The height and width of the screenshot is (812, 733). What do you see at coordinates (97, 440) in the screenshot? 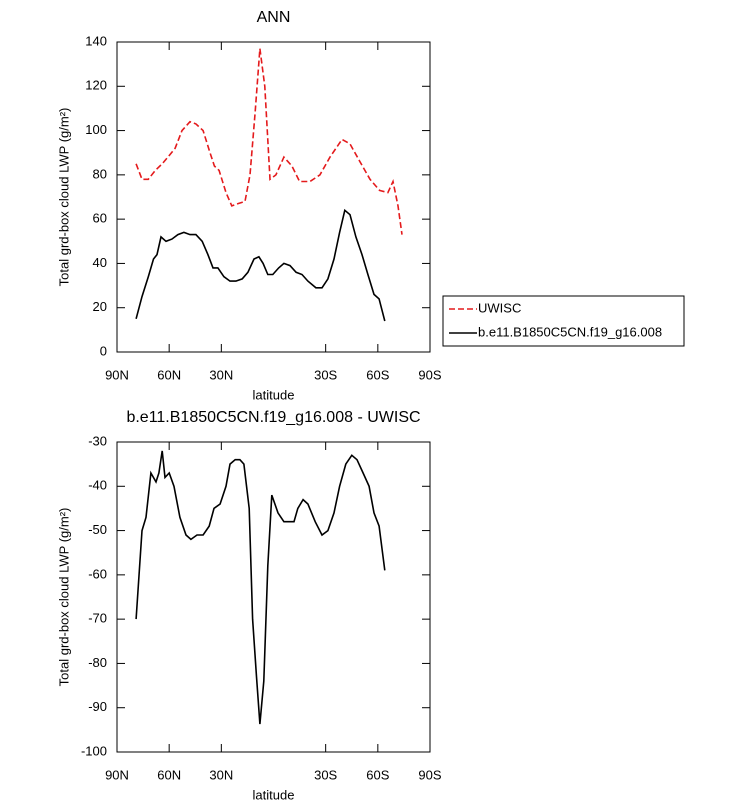
I see `y-tick-label: -30` at bounding box center [97, 440].